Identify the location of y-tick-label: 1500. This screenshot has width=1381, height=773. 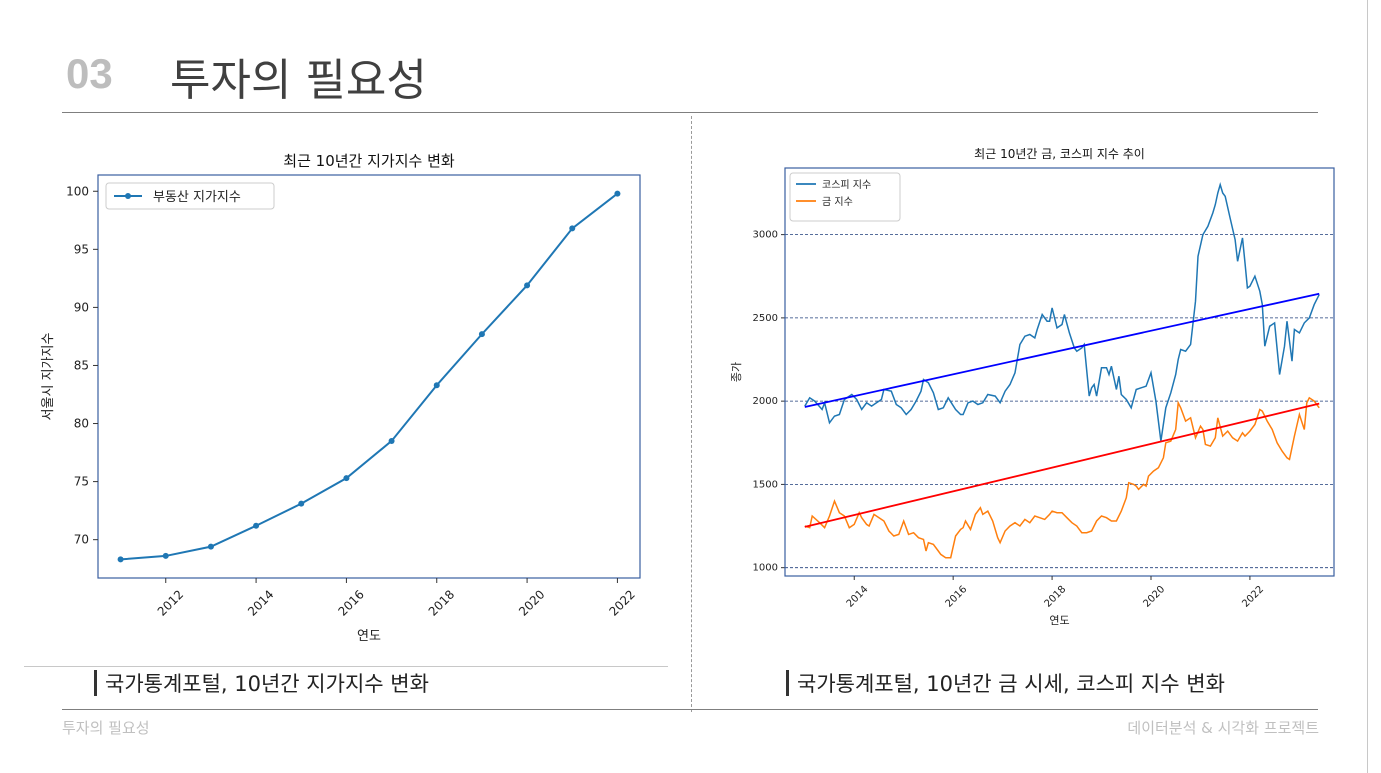
(765, 484).